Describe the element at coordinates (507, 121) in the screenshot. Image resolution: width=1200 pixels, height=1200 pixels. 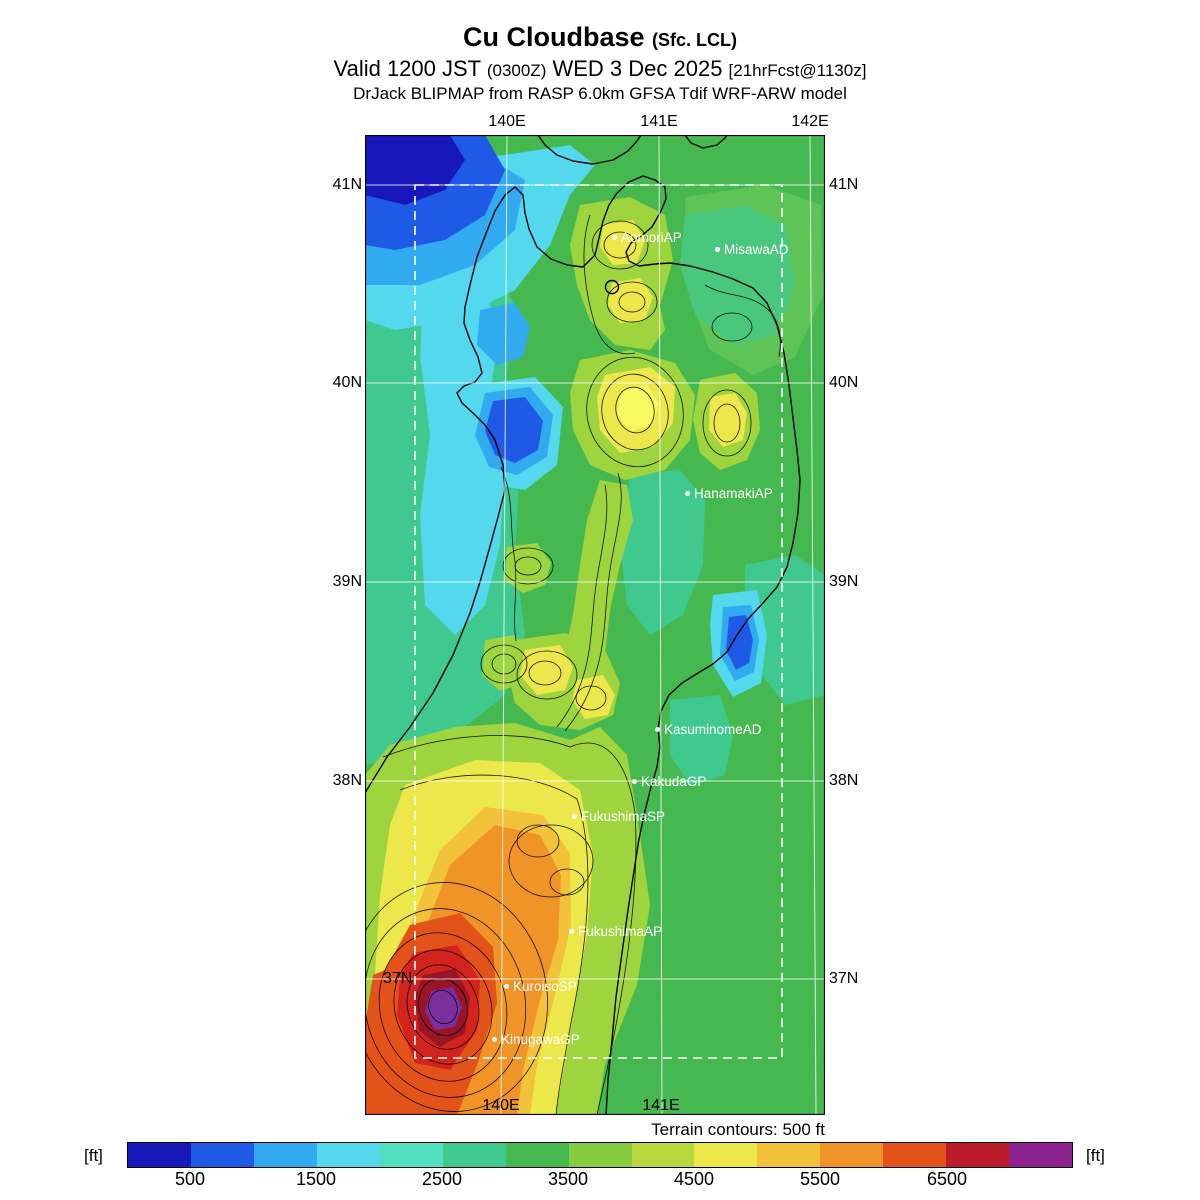
I see `axis-label-top-140e: 140E` at that location.